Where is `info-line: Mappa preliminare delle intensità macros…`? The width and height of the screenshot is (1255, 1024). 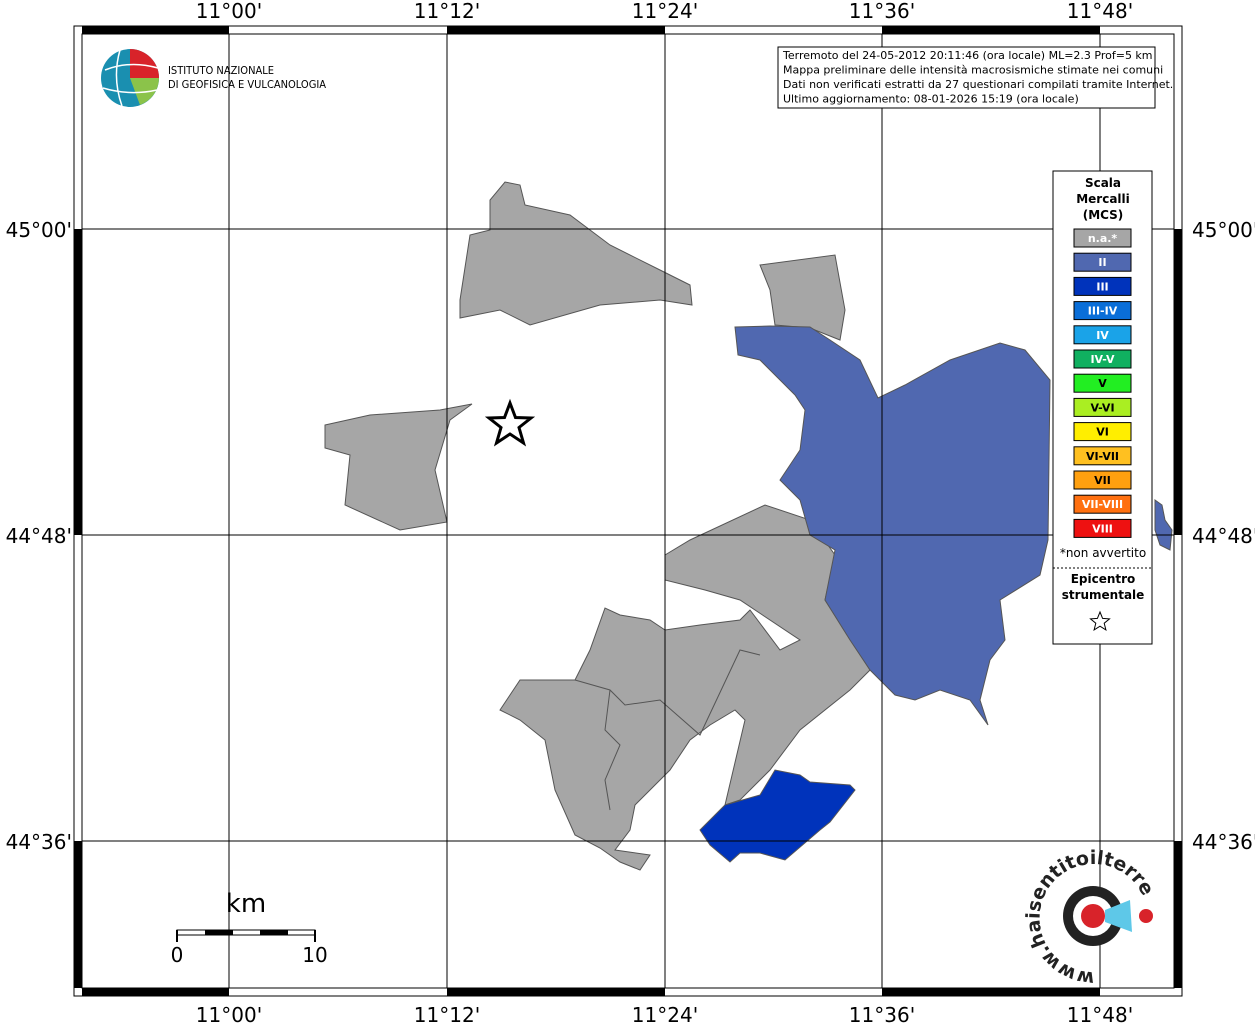
info-line: Mappa preliminare delle intensità macros… is located at coordinates (973, 70).